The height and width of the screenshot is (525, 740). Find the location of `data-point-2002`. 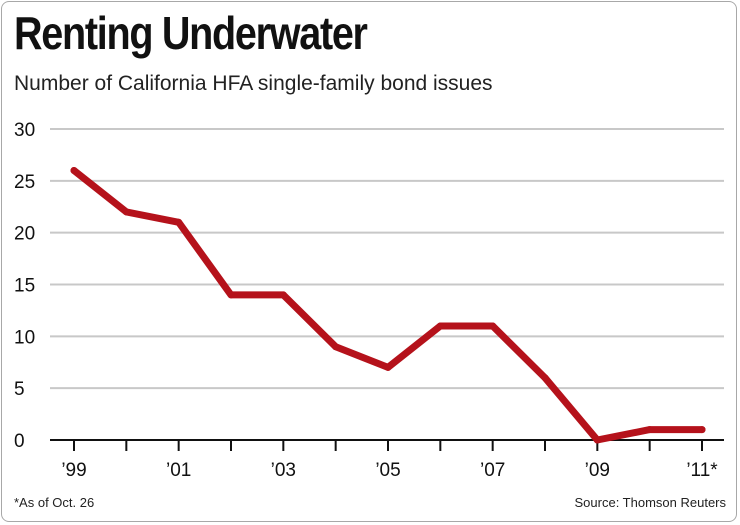

data-point-2002 is located at coordinates (231, 295).